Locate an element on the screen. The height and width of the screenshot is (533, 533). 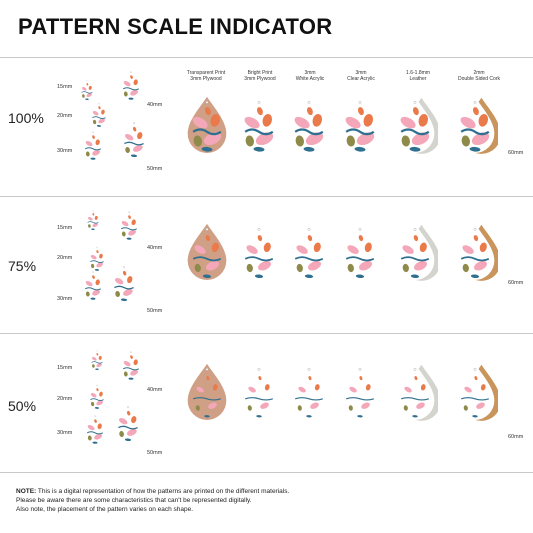
note-label: NOTE: is located at coordinates (26, 491).